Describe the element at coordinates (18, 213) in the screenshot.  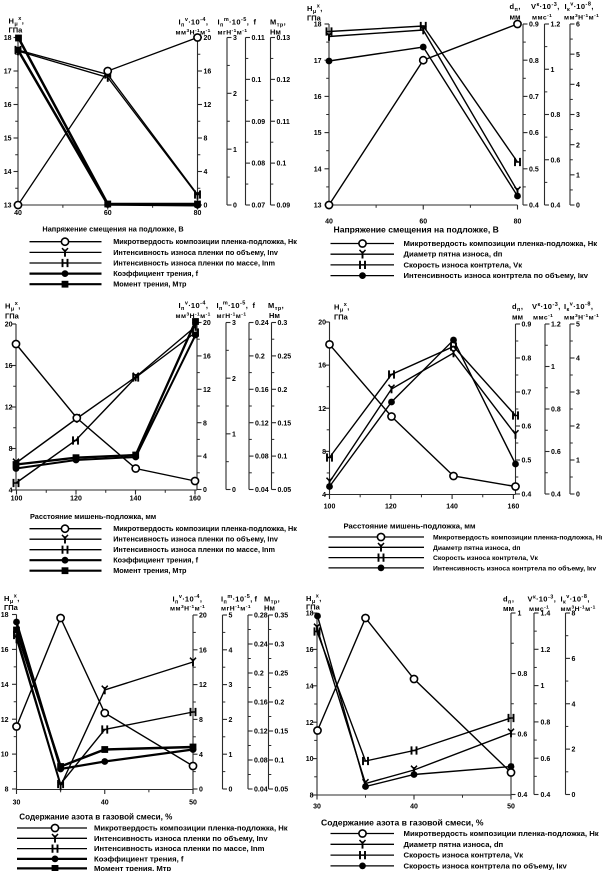
I see `svg-text: 40` at that location.